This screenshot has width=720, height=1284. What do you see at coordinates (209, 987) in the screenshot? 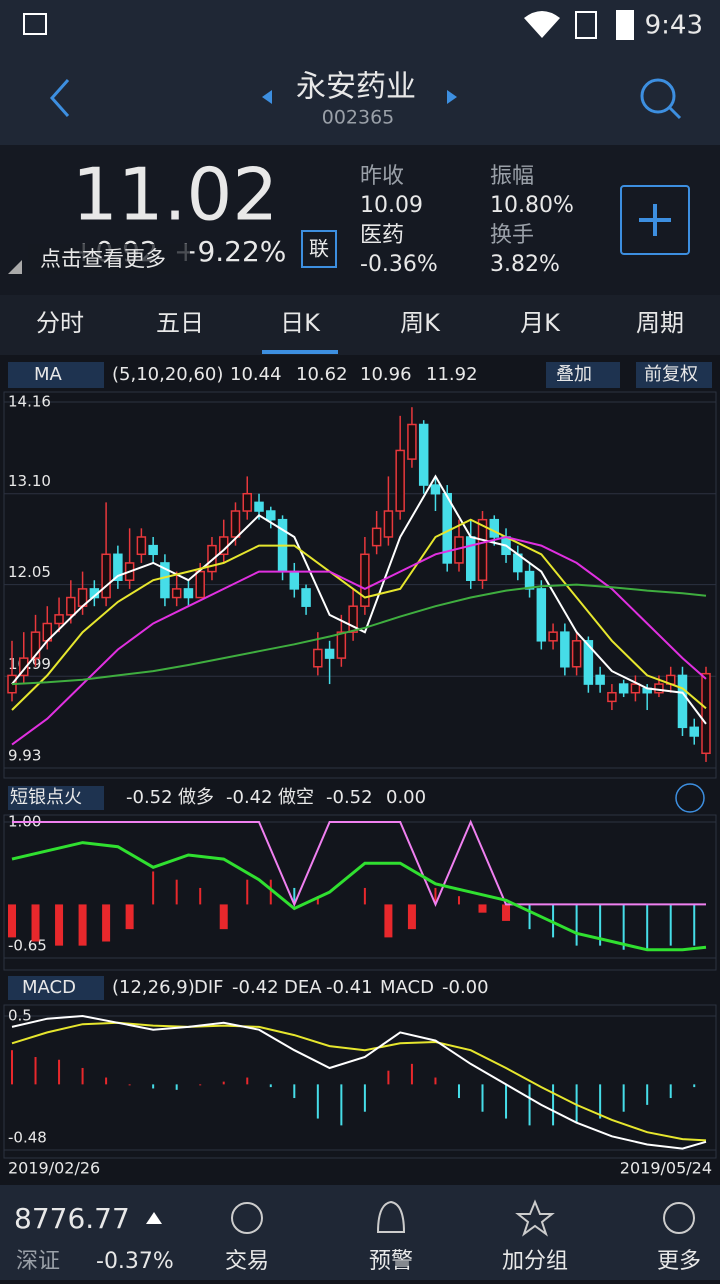
I see `dif-label: DIF` at bounding box center [209, 987].